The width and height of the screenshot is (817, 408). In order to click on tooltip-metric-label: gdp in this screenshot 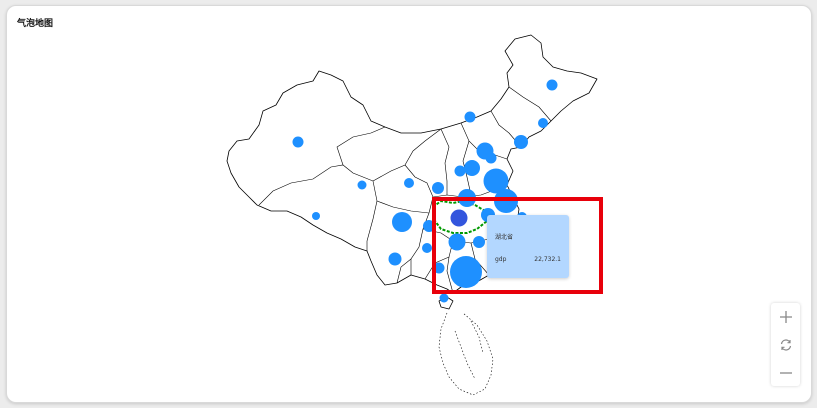, I will do `click(501, 259)`.